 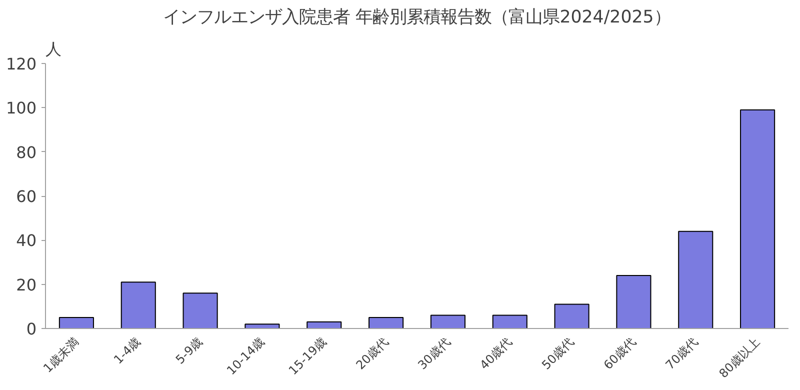 What do you see at coordinates (496, 353) in the screenshot?
I see `x-tick-label: 40歳代` at bounding box center [496, 353].